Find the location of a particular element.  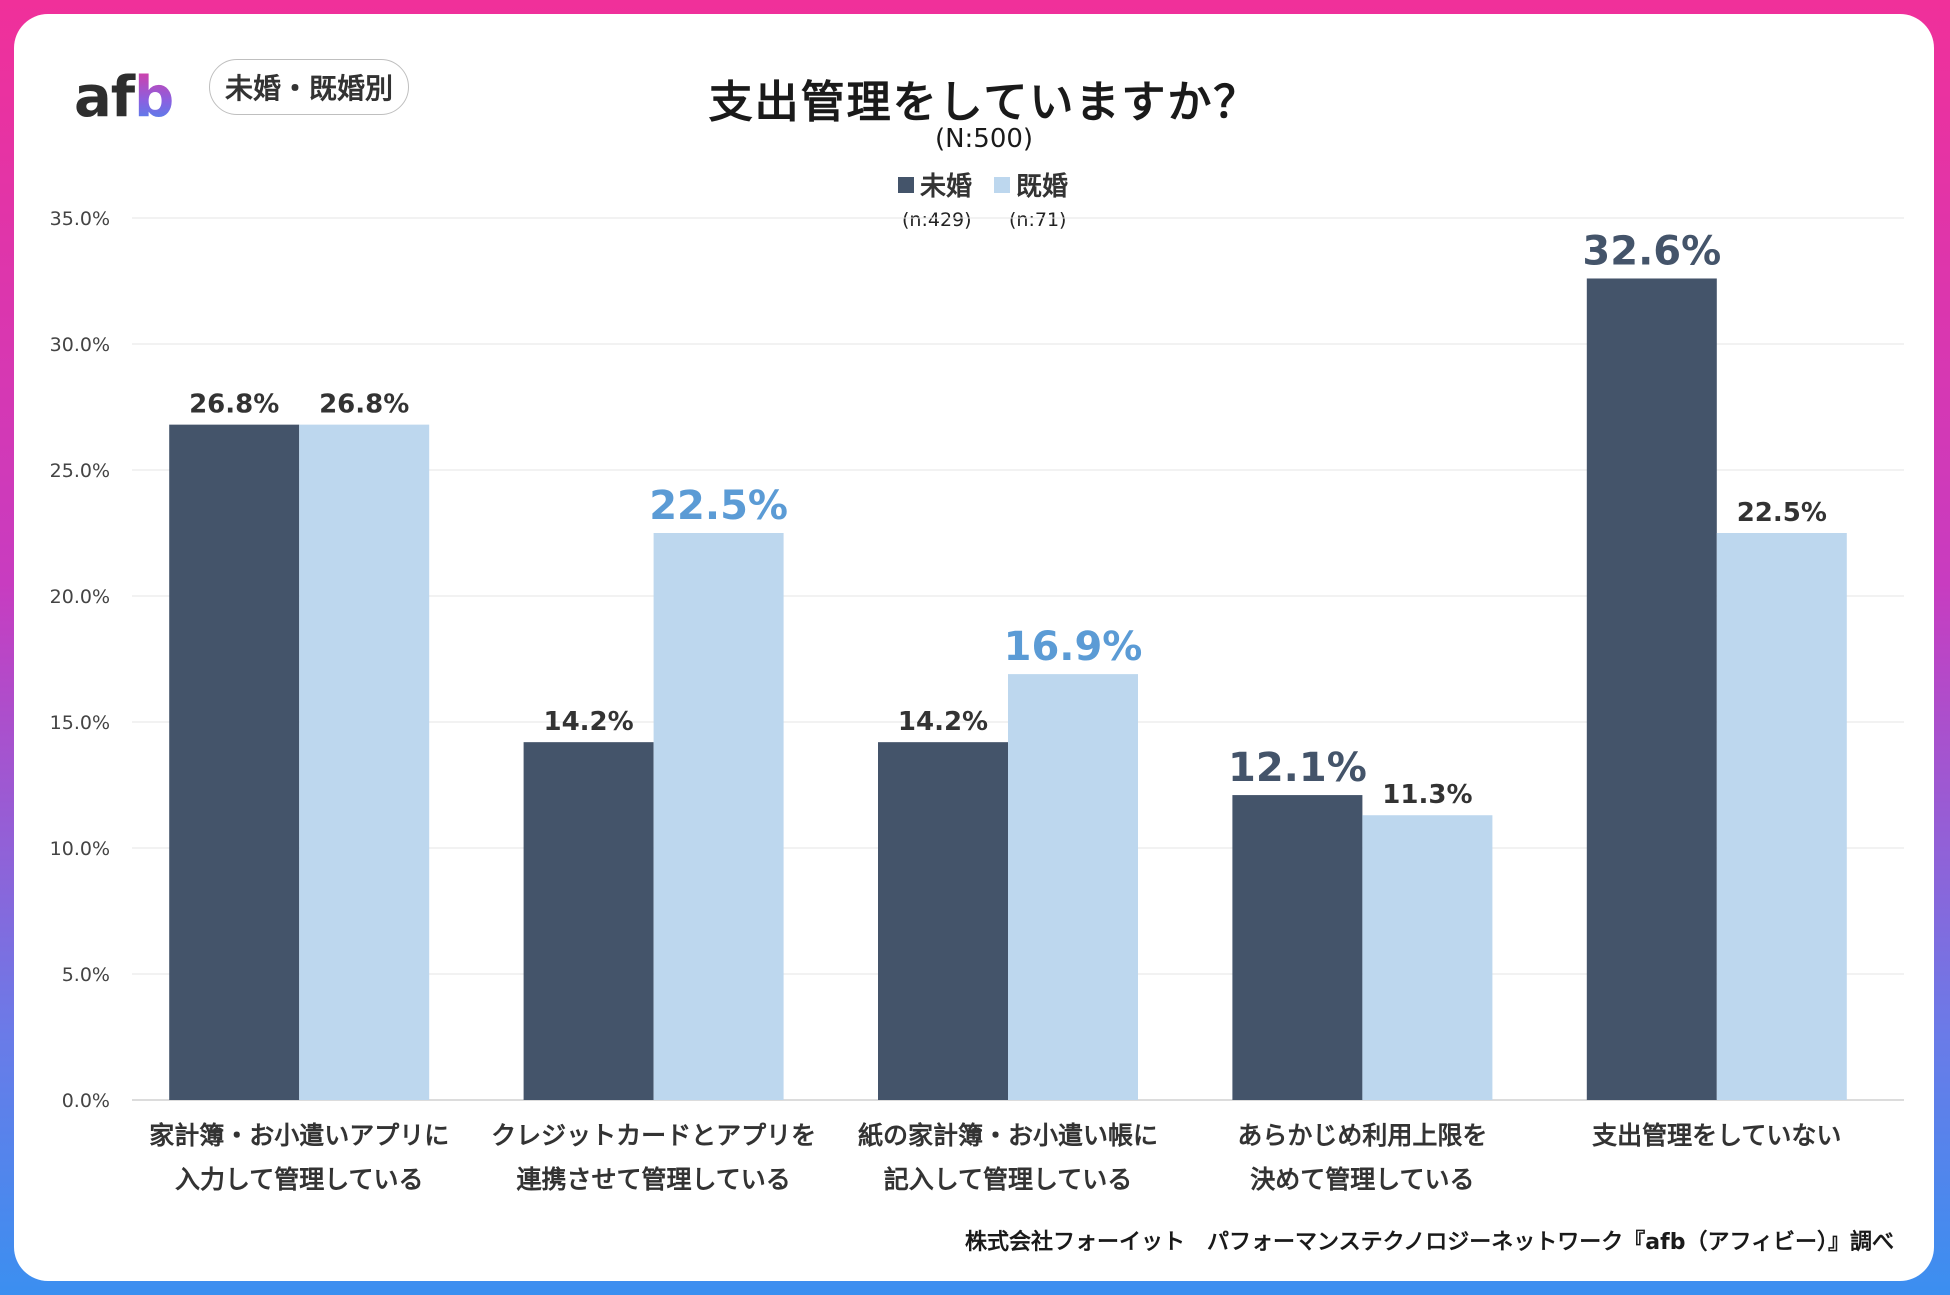

logo-letter-f: f is located at coordinates (122, 97).